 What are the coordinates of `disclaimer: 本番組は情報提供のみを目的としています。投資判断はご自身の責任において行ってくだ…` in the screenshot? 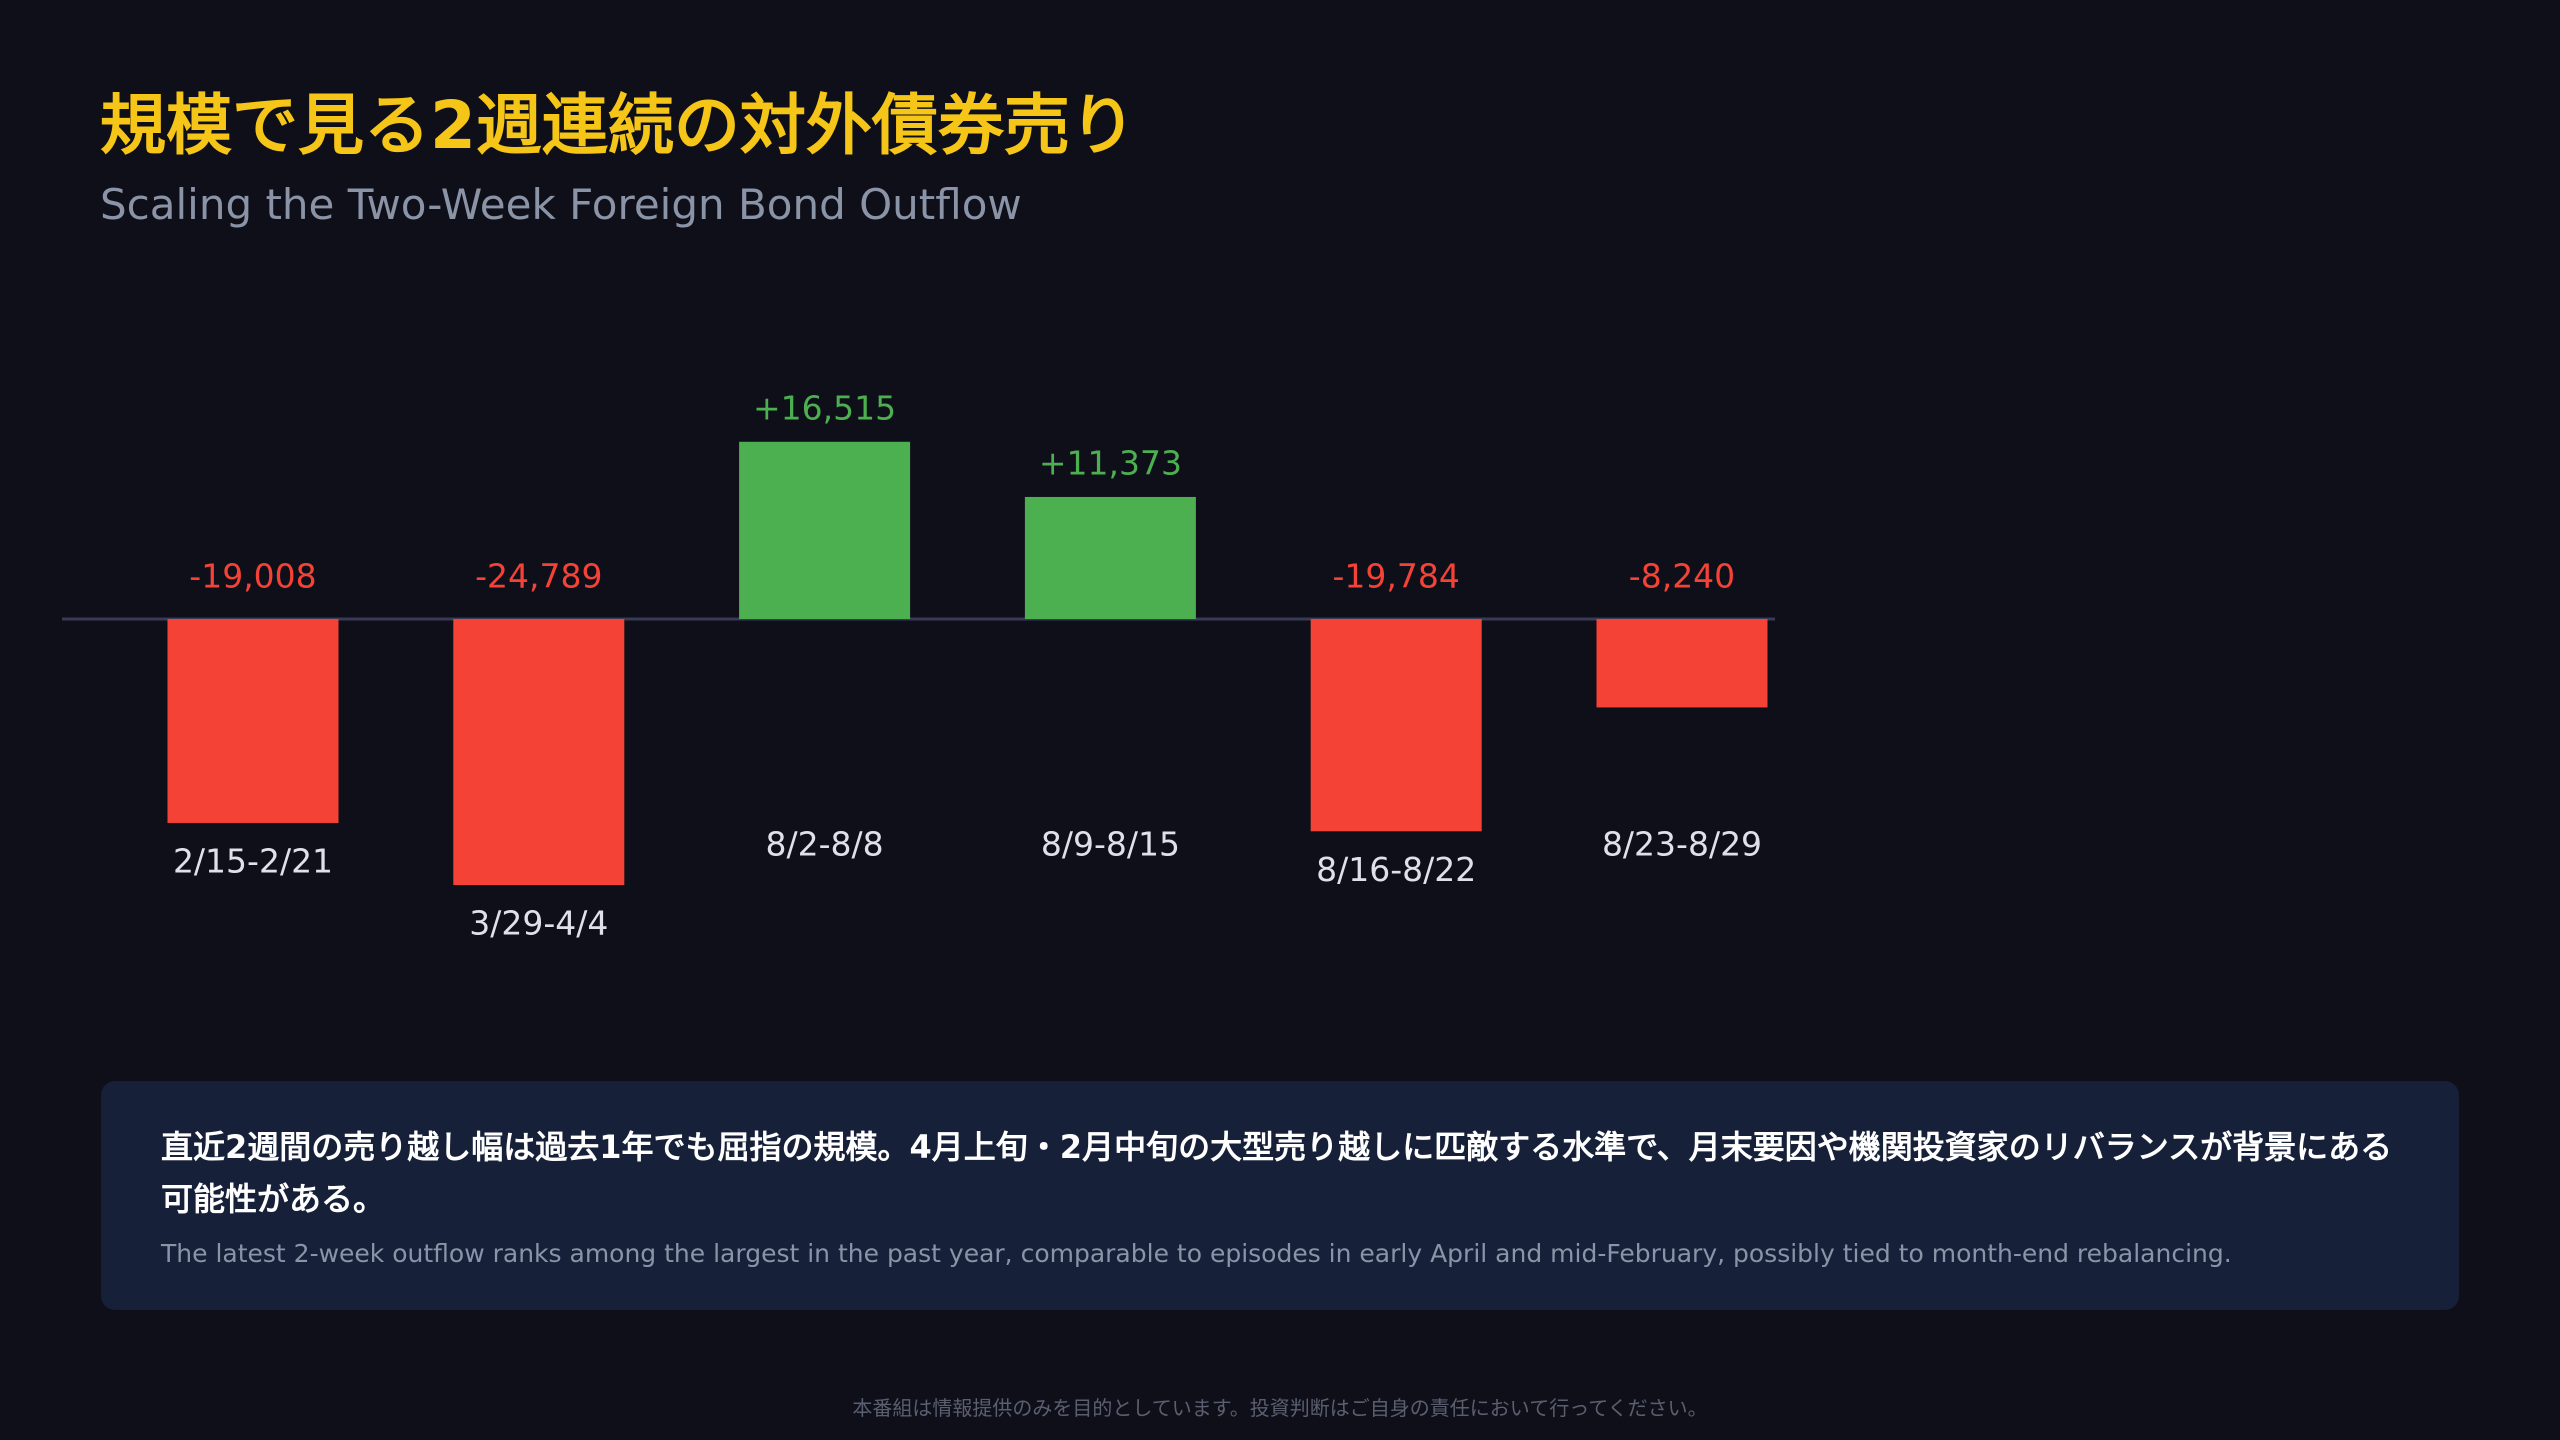 It's located at (1280, 1408).